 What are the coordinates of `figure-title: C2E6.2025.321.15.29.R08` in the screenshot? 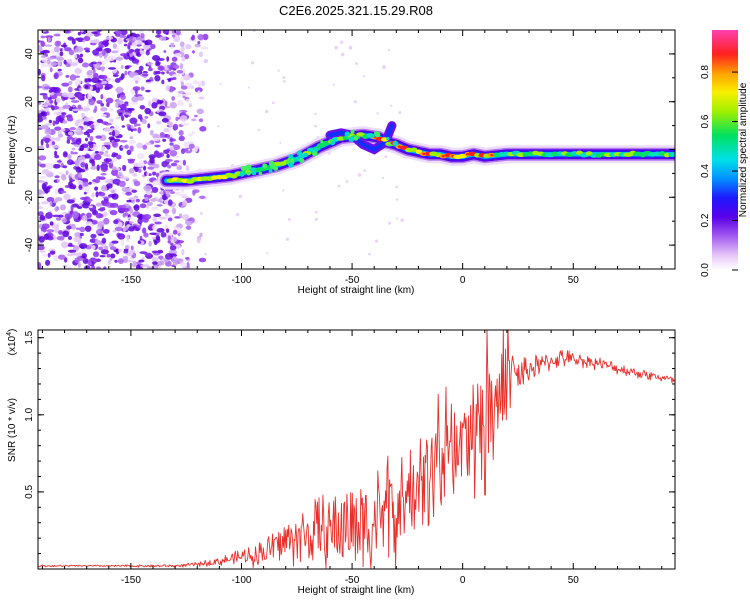 It's located at (356, 10).